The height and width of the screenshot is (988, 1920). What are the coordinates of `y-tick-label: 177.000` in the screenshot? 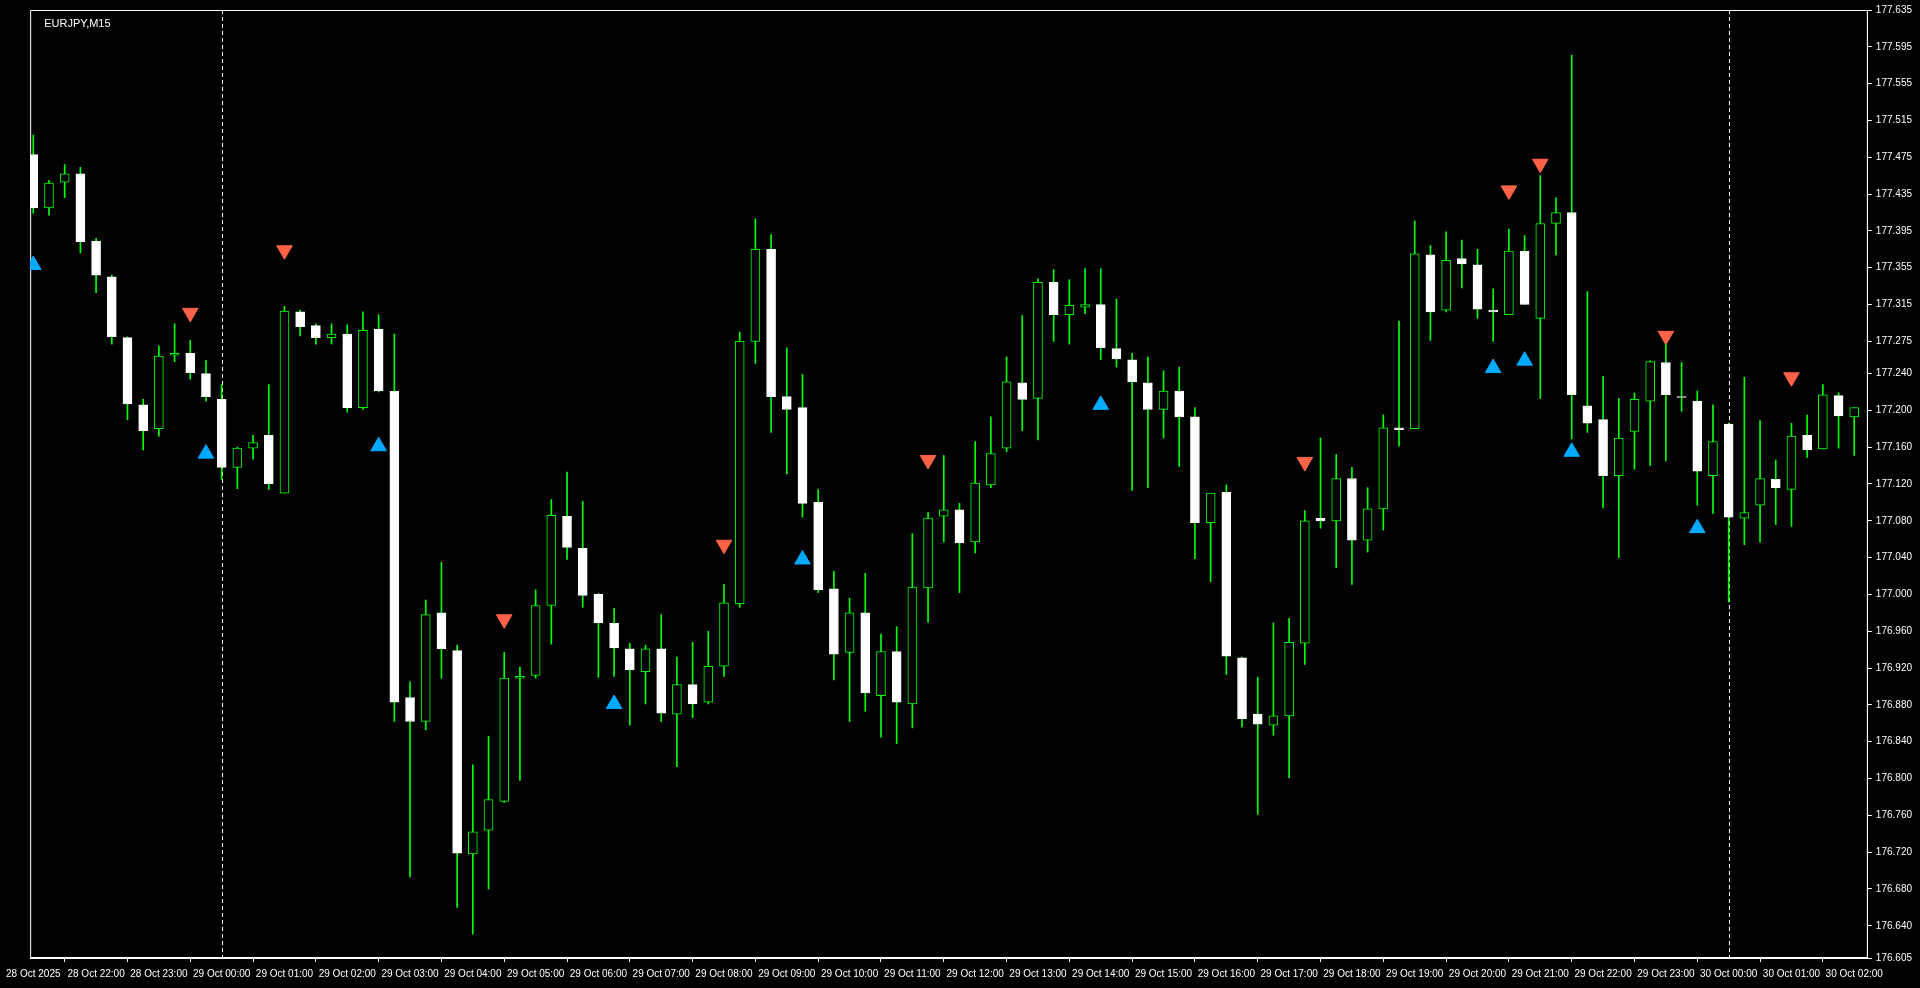 It's located at (1894, 594).